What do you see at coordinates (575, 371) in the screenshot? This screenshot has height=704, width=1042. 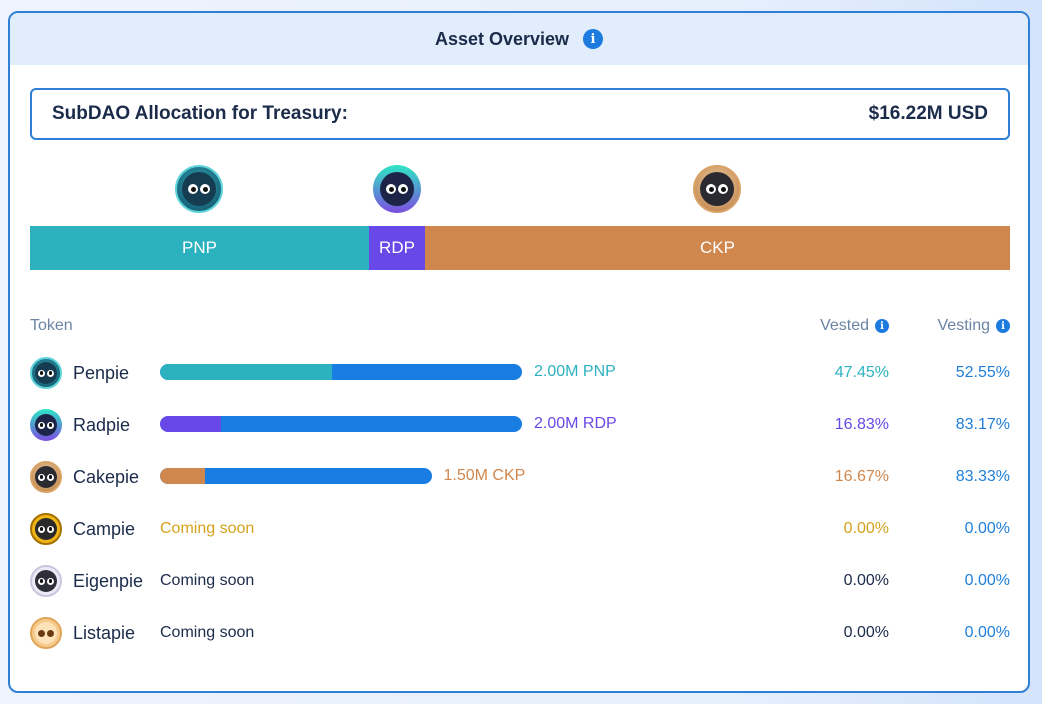 I see `token-amount: 2.00M PNP` at bounding box center [575, 371].